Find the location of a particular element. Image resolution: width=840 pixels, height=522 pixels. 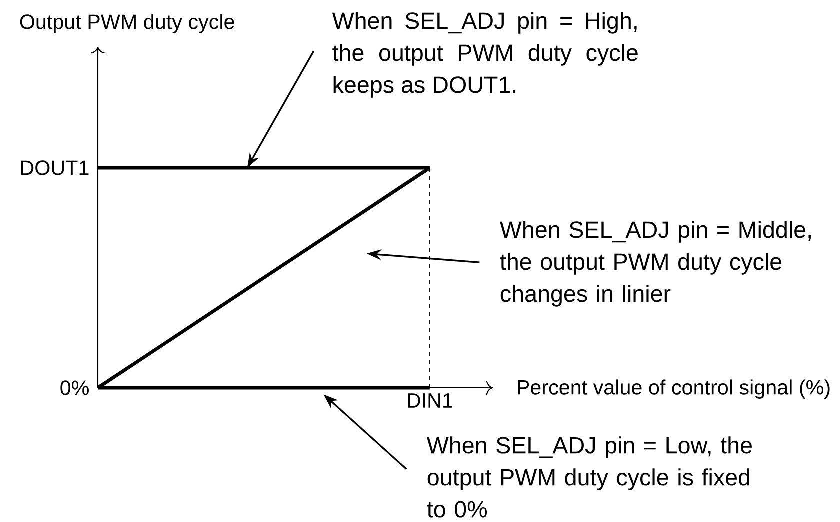

text: Output PWM duty cycle is located at coordinates (127, 24).